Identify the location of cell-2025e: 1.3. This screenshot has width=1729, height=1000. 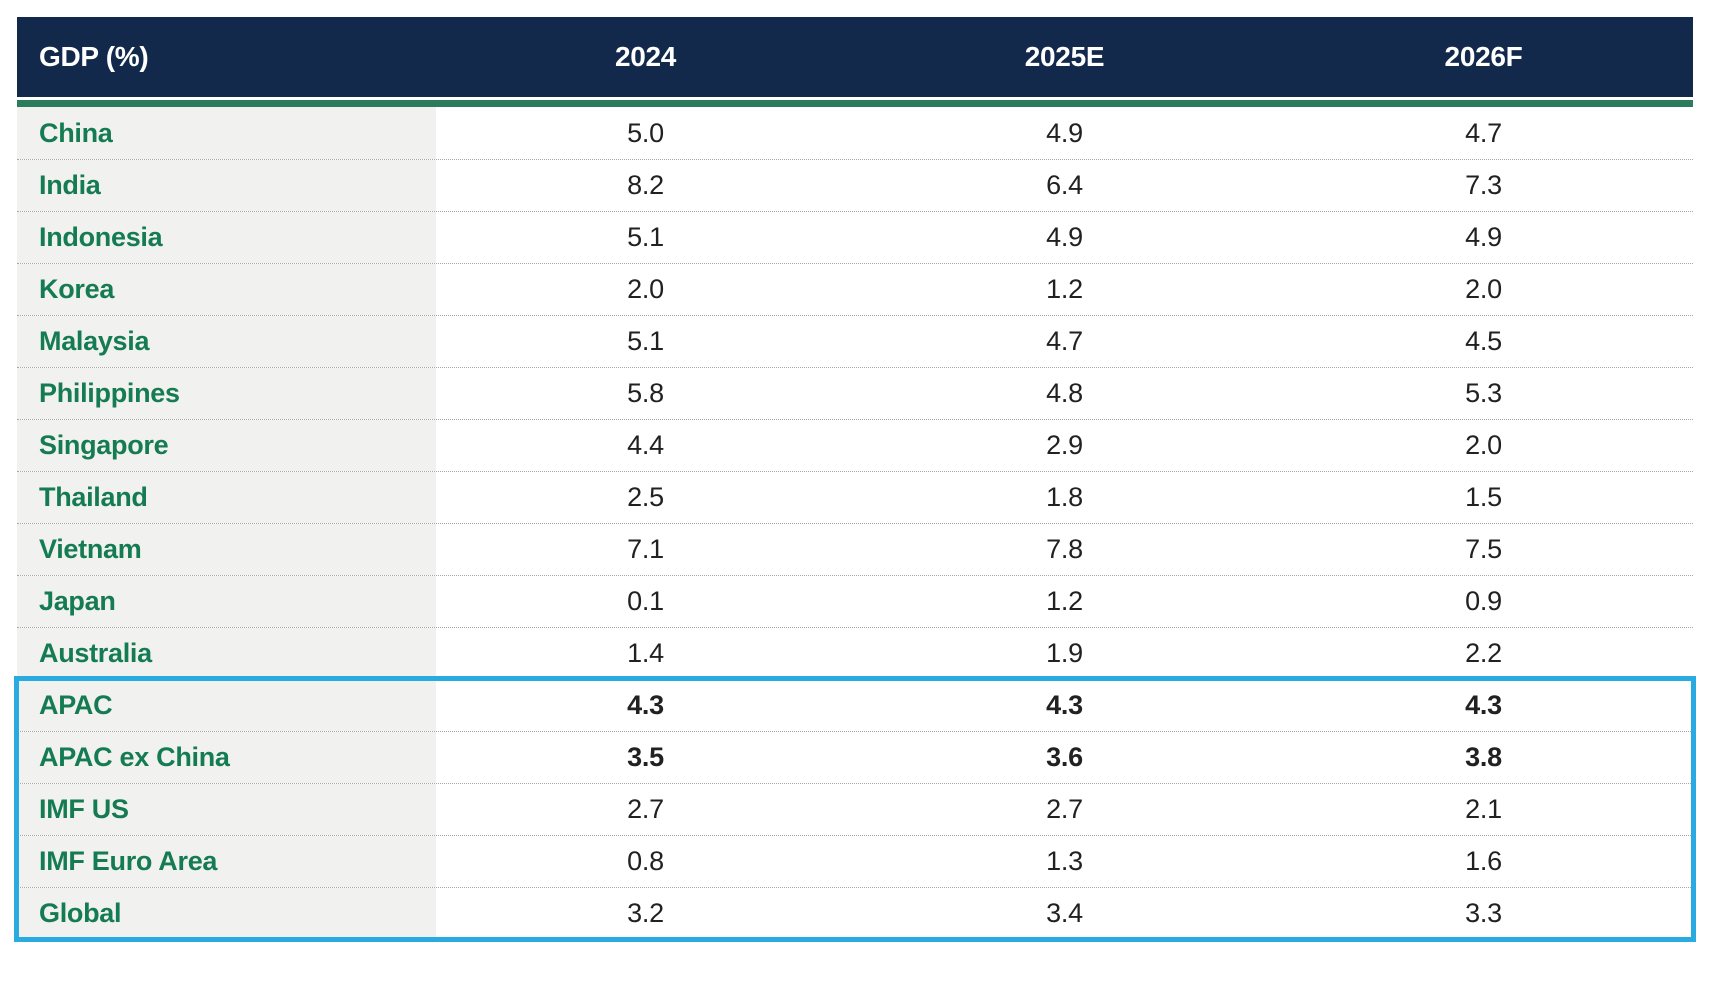
(1064, 861).